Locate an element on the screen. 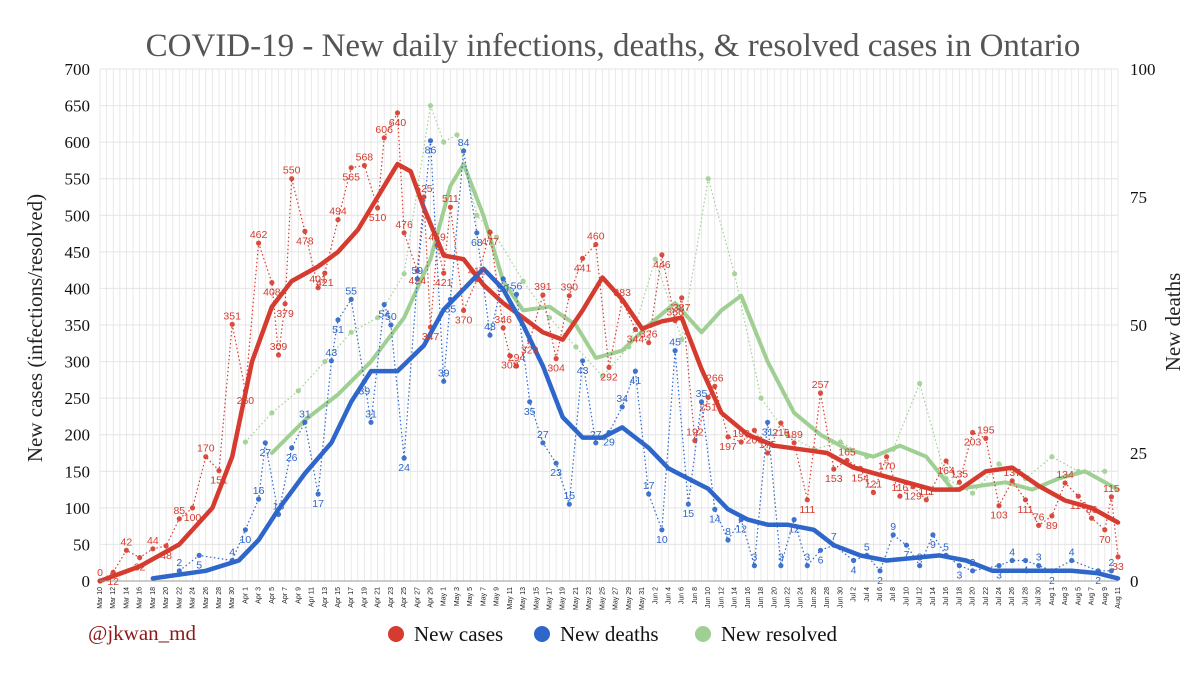  x-tick-label: Apr 13 is located at coordinates (325, 597).